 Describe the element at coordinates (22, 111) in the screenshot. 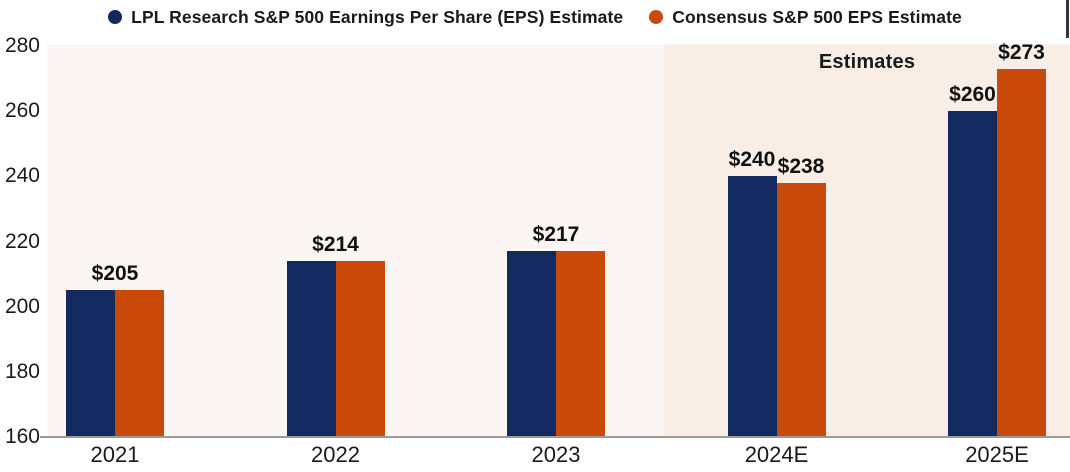

I see `y-tick-260: 260` at that location.